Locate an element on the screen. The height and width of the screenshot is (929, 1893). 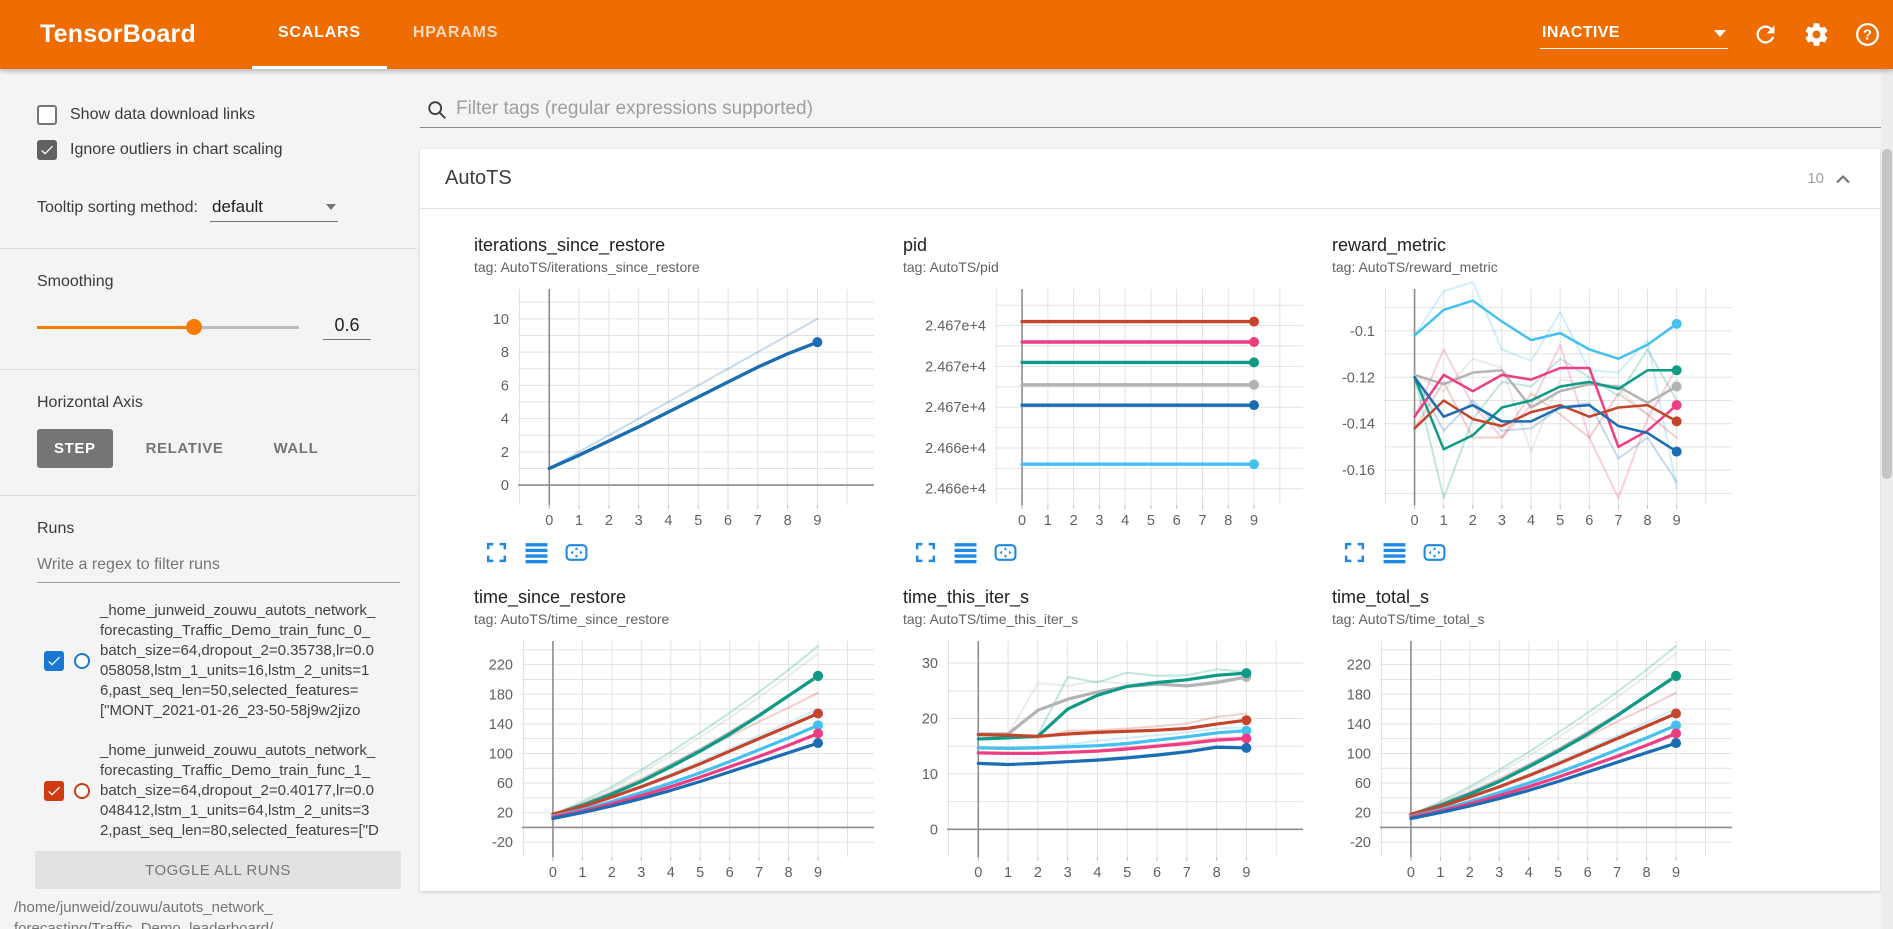
app-title: TensorBoard is located at coordinates (118, 34).